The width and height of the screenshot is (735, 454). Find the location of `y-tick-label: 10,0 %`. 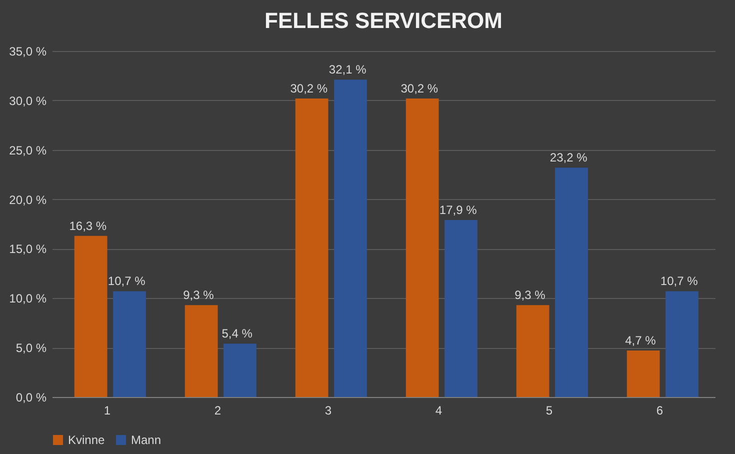

y-tick-label: 10,0 % is located at coordinates (28, 299).